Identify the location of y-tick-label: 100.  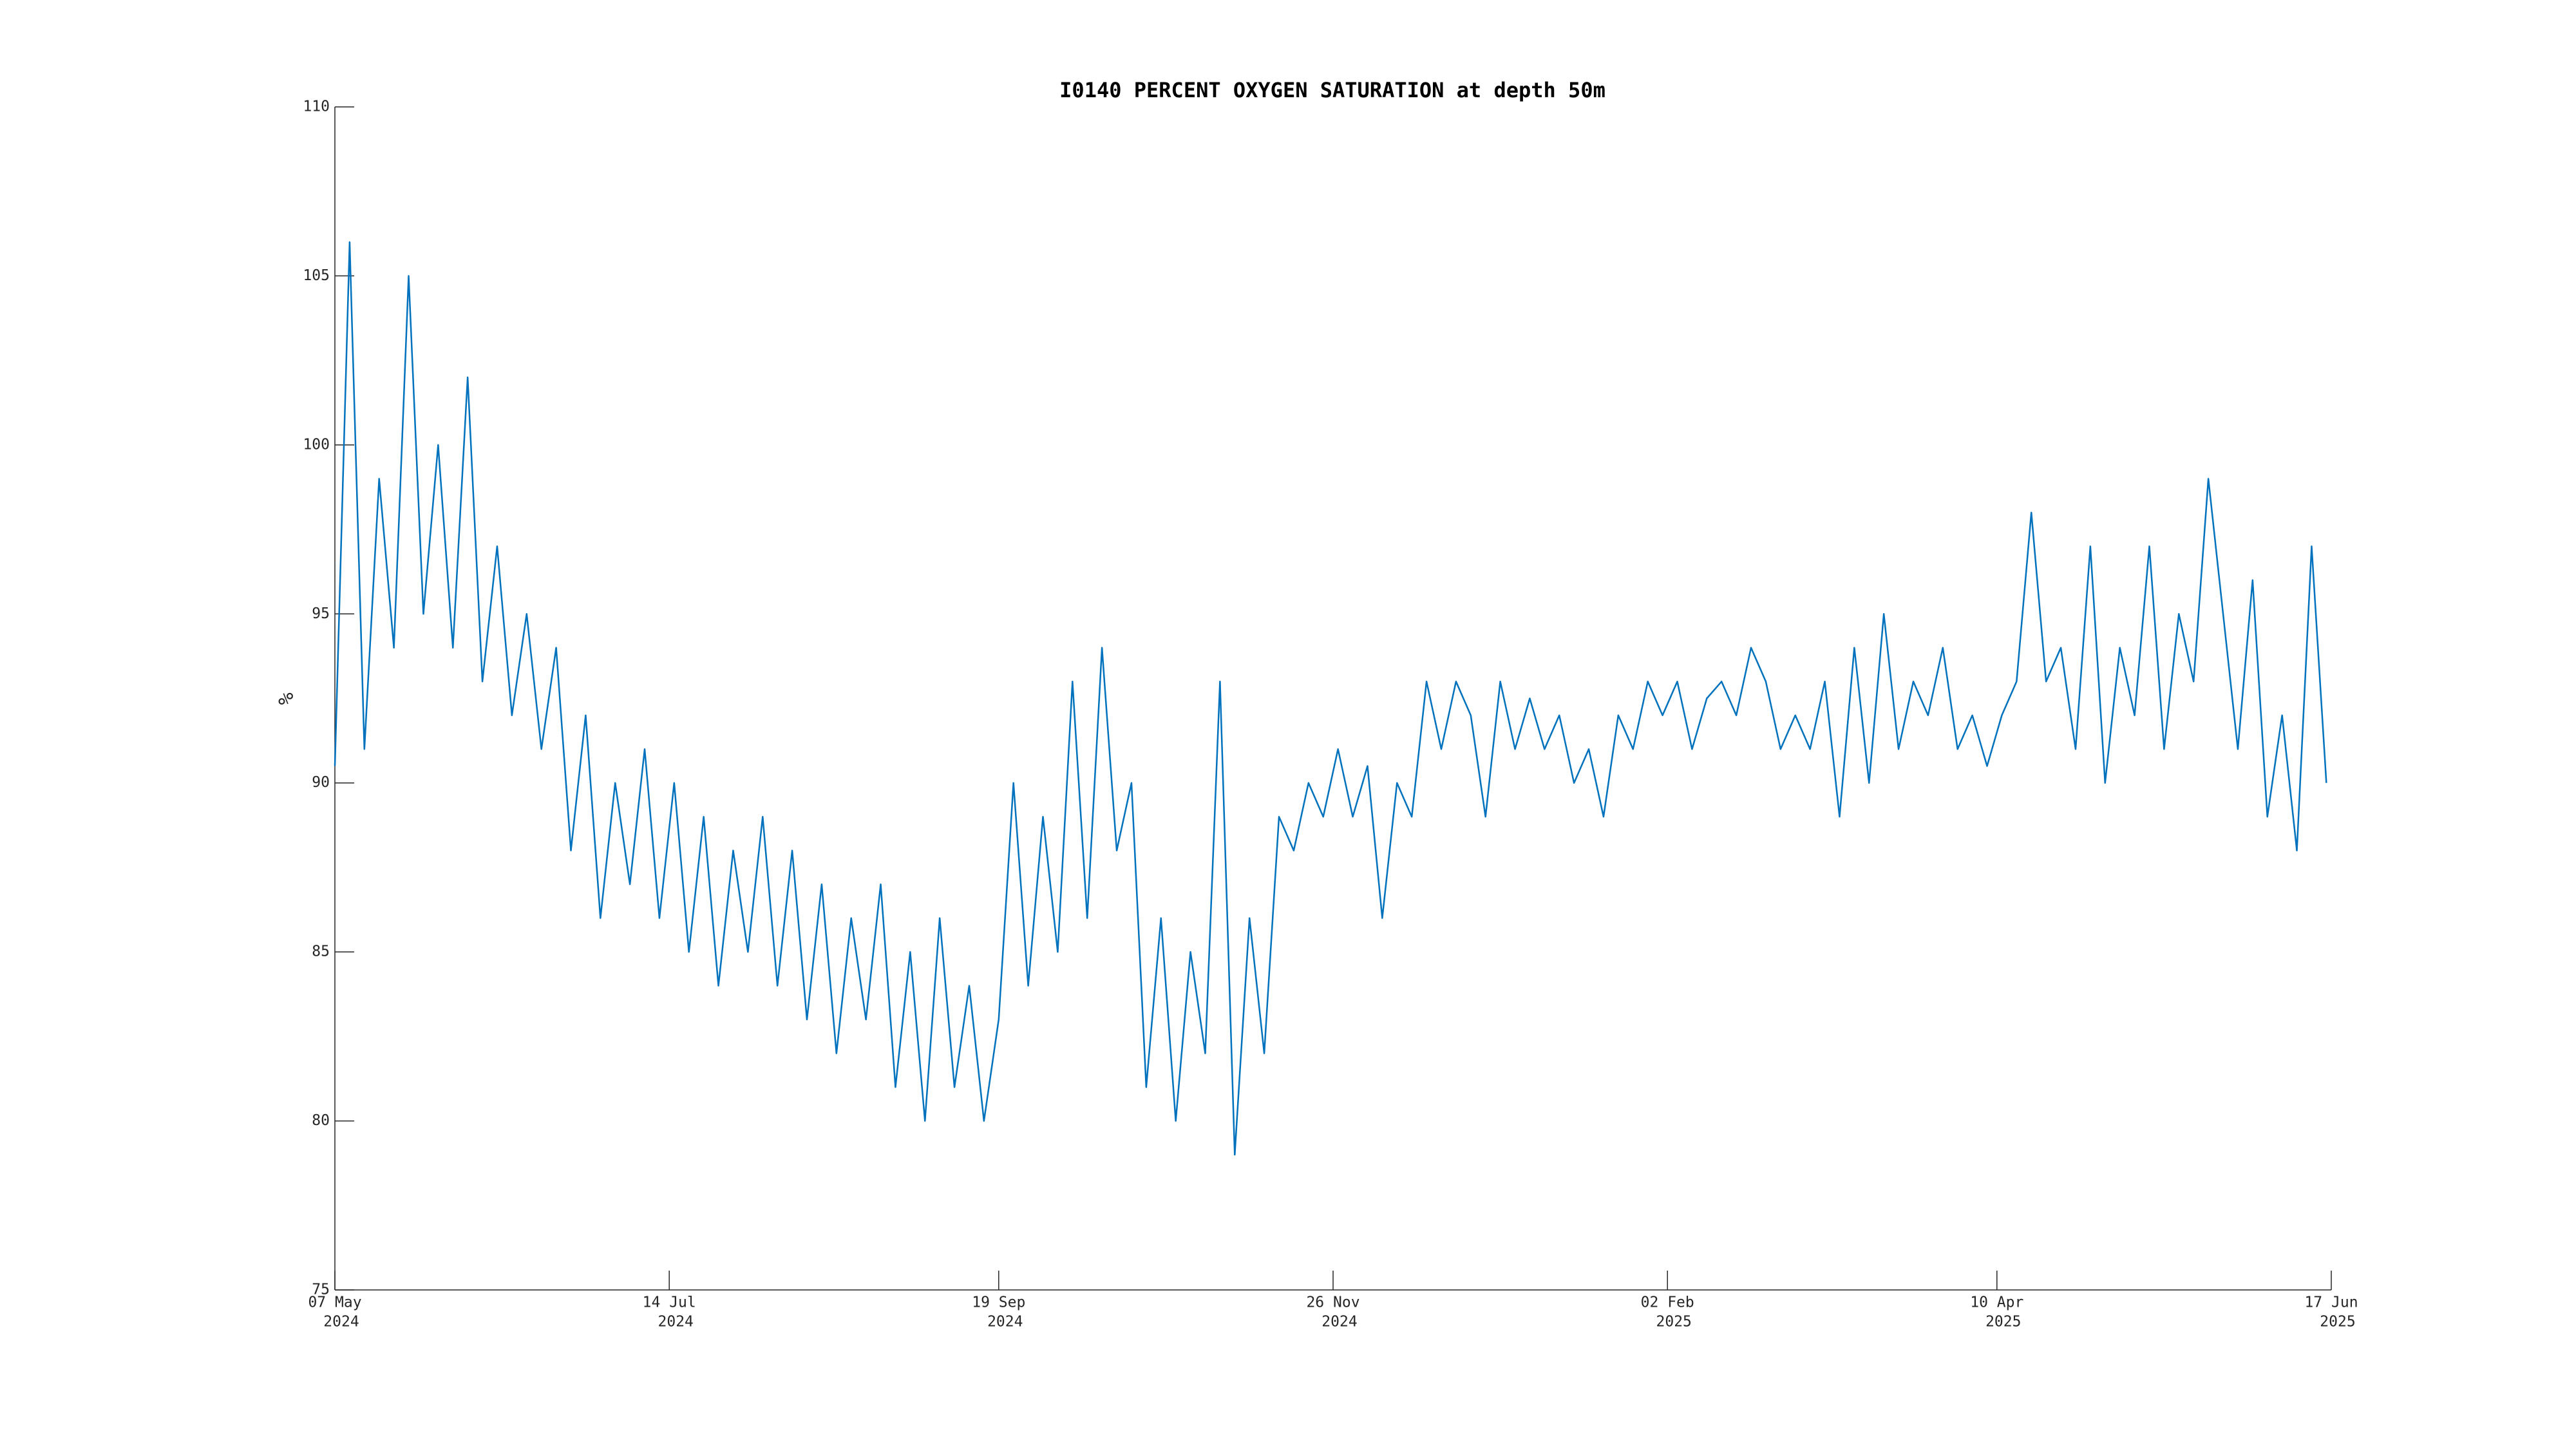
(317, 445).